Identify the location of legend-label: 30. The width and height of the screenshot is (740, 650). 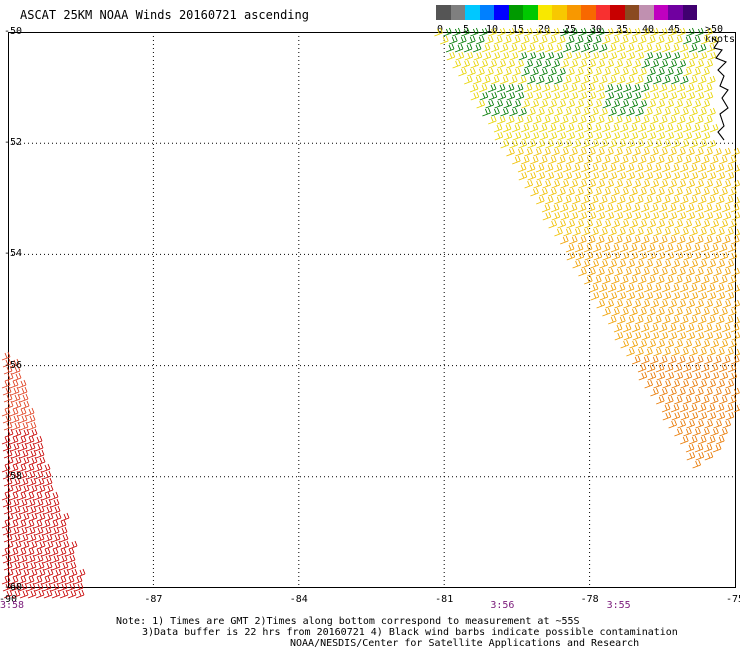
(596, 29).